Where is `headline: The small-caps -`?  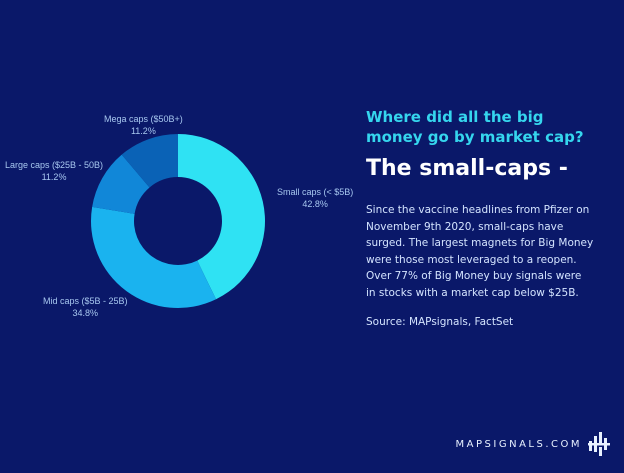
headline: The small-caps - is located at coordinates (467, 168).